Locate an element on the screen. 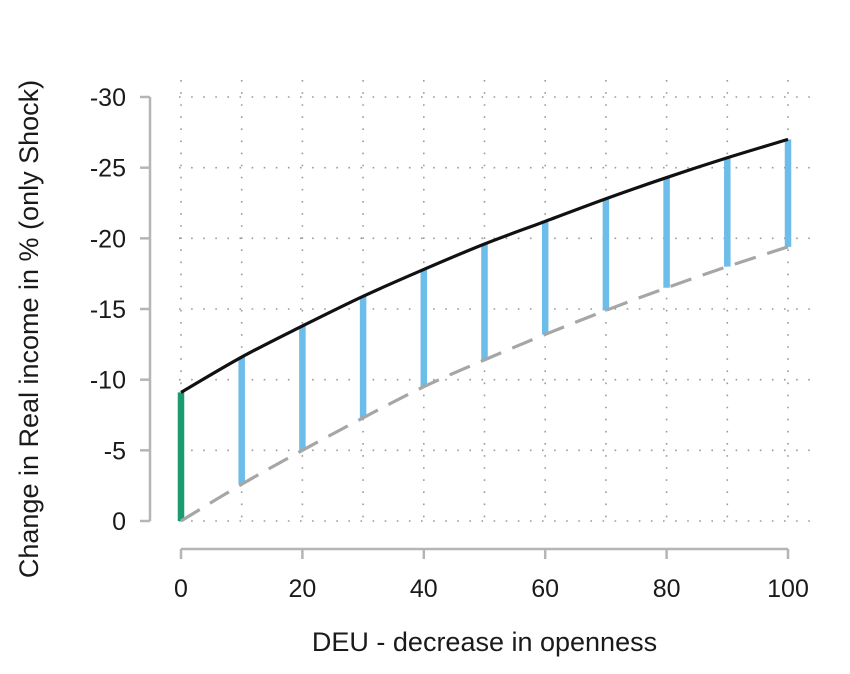 Image resolution: width=850 pixels, height=674 pixels. y-tick-label: -15 is located at coordinates (108, 310).